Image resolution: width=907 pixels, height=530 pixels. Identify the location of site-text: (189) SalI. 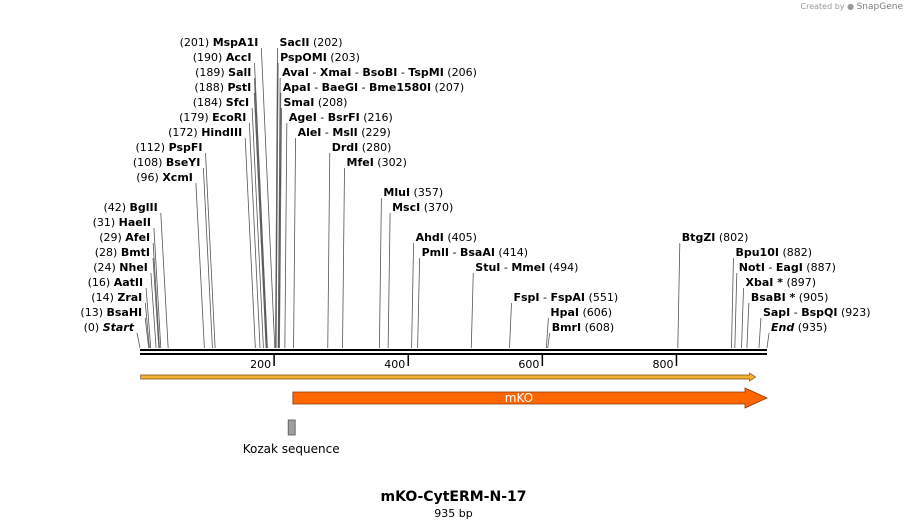
(223, 72).